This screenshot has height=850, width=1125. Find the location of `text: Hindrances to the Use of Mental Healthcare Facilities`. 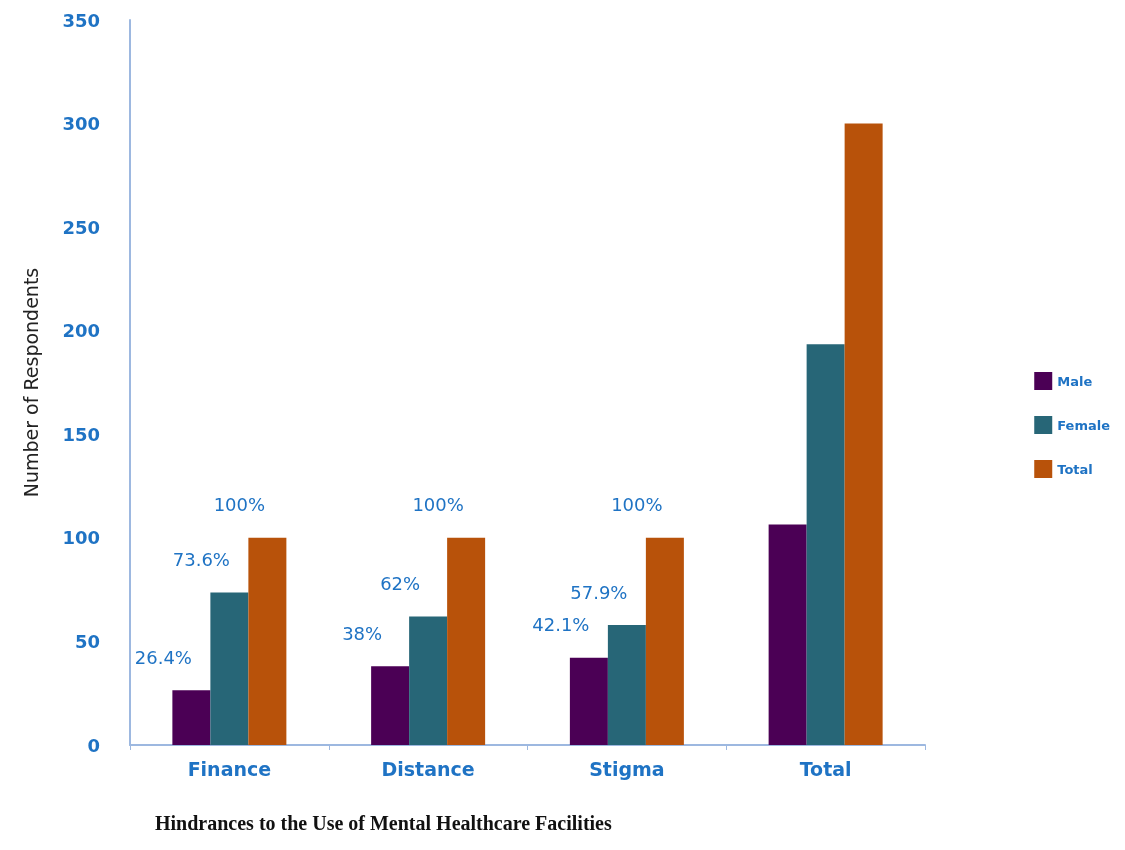

text: Hindrances to the Use of Mental Healthcare Facilities is located at coordinates (383, 823).